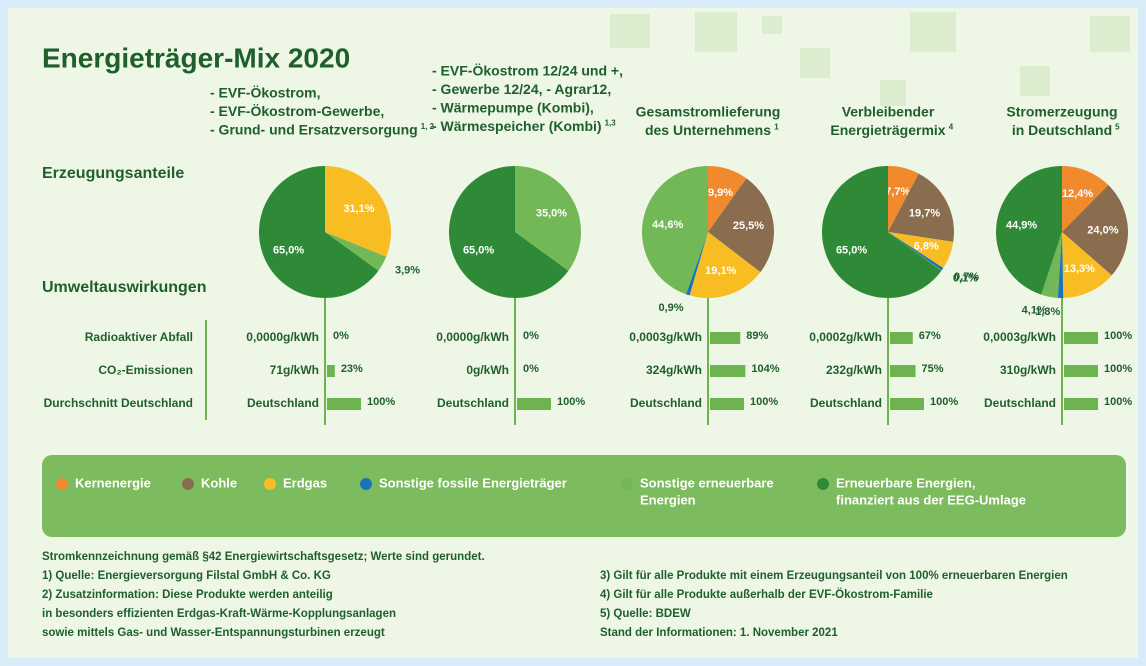 The height and width of the screenshot is (666, 1146). Describe the element at coordinates (1079, 269) in the screenshot. I see `slice-label: 13,3%` at that location.